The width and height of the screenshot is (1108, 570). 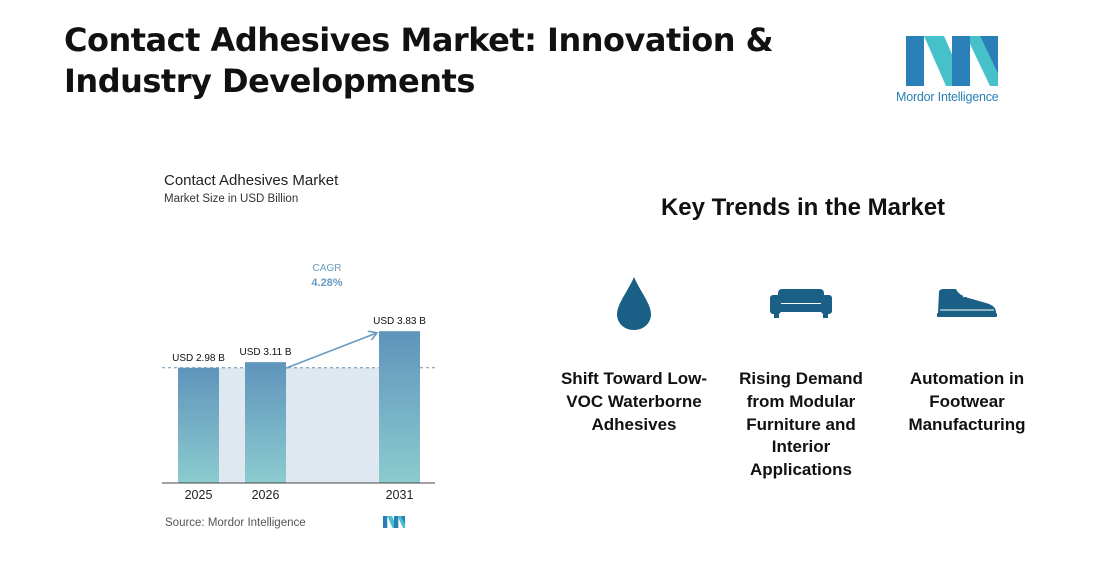 What do you see at coordinates (198, 358) in the screenshot?
I see `data-label: USD 2.98 B` at bounding box center [198, 358].